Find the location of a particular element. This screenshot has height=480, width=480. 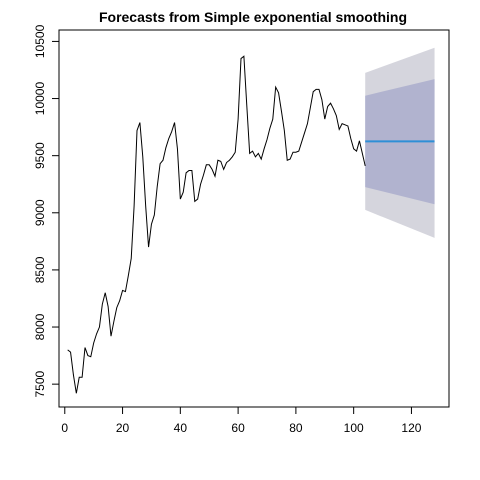

x-tick-label: 120 is located at coordinates (411, 428).